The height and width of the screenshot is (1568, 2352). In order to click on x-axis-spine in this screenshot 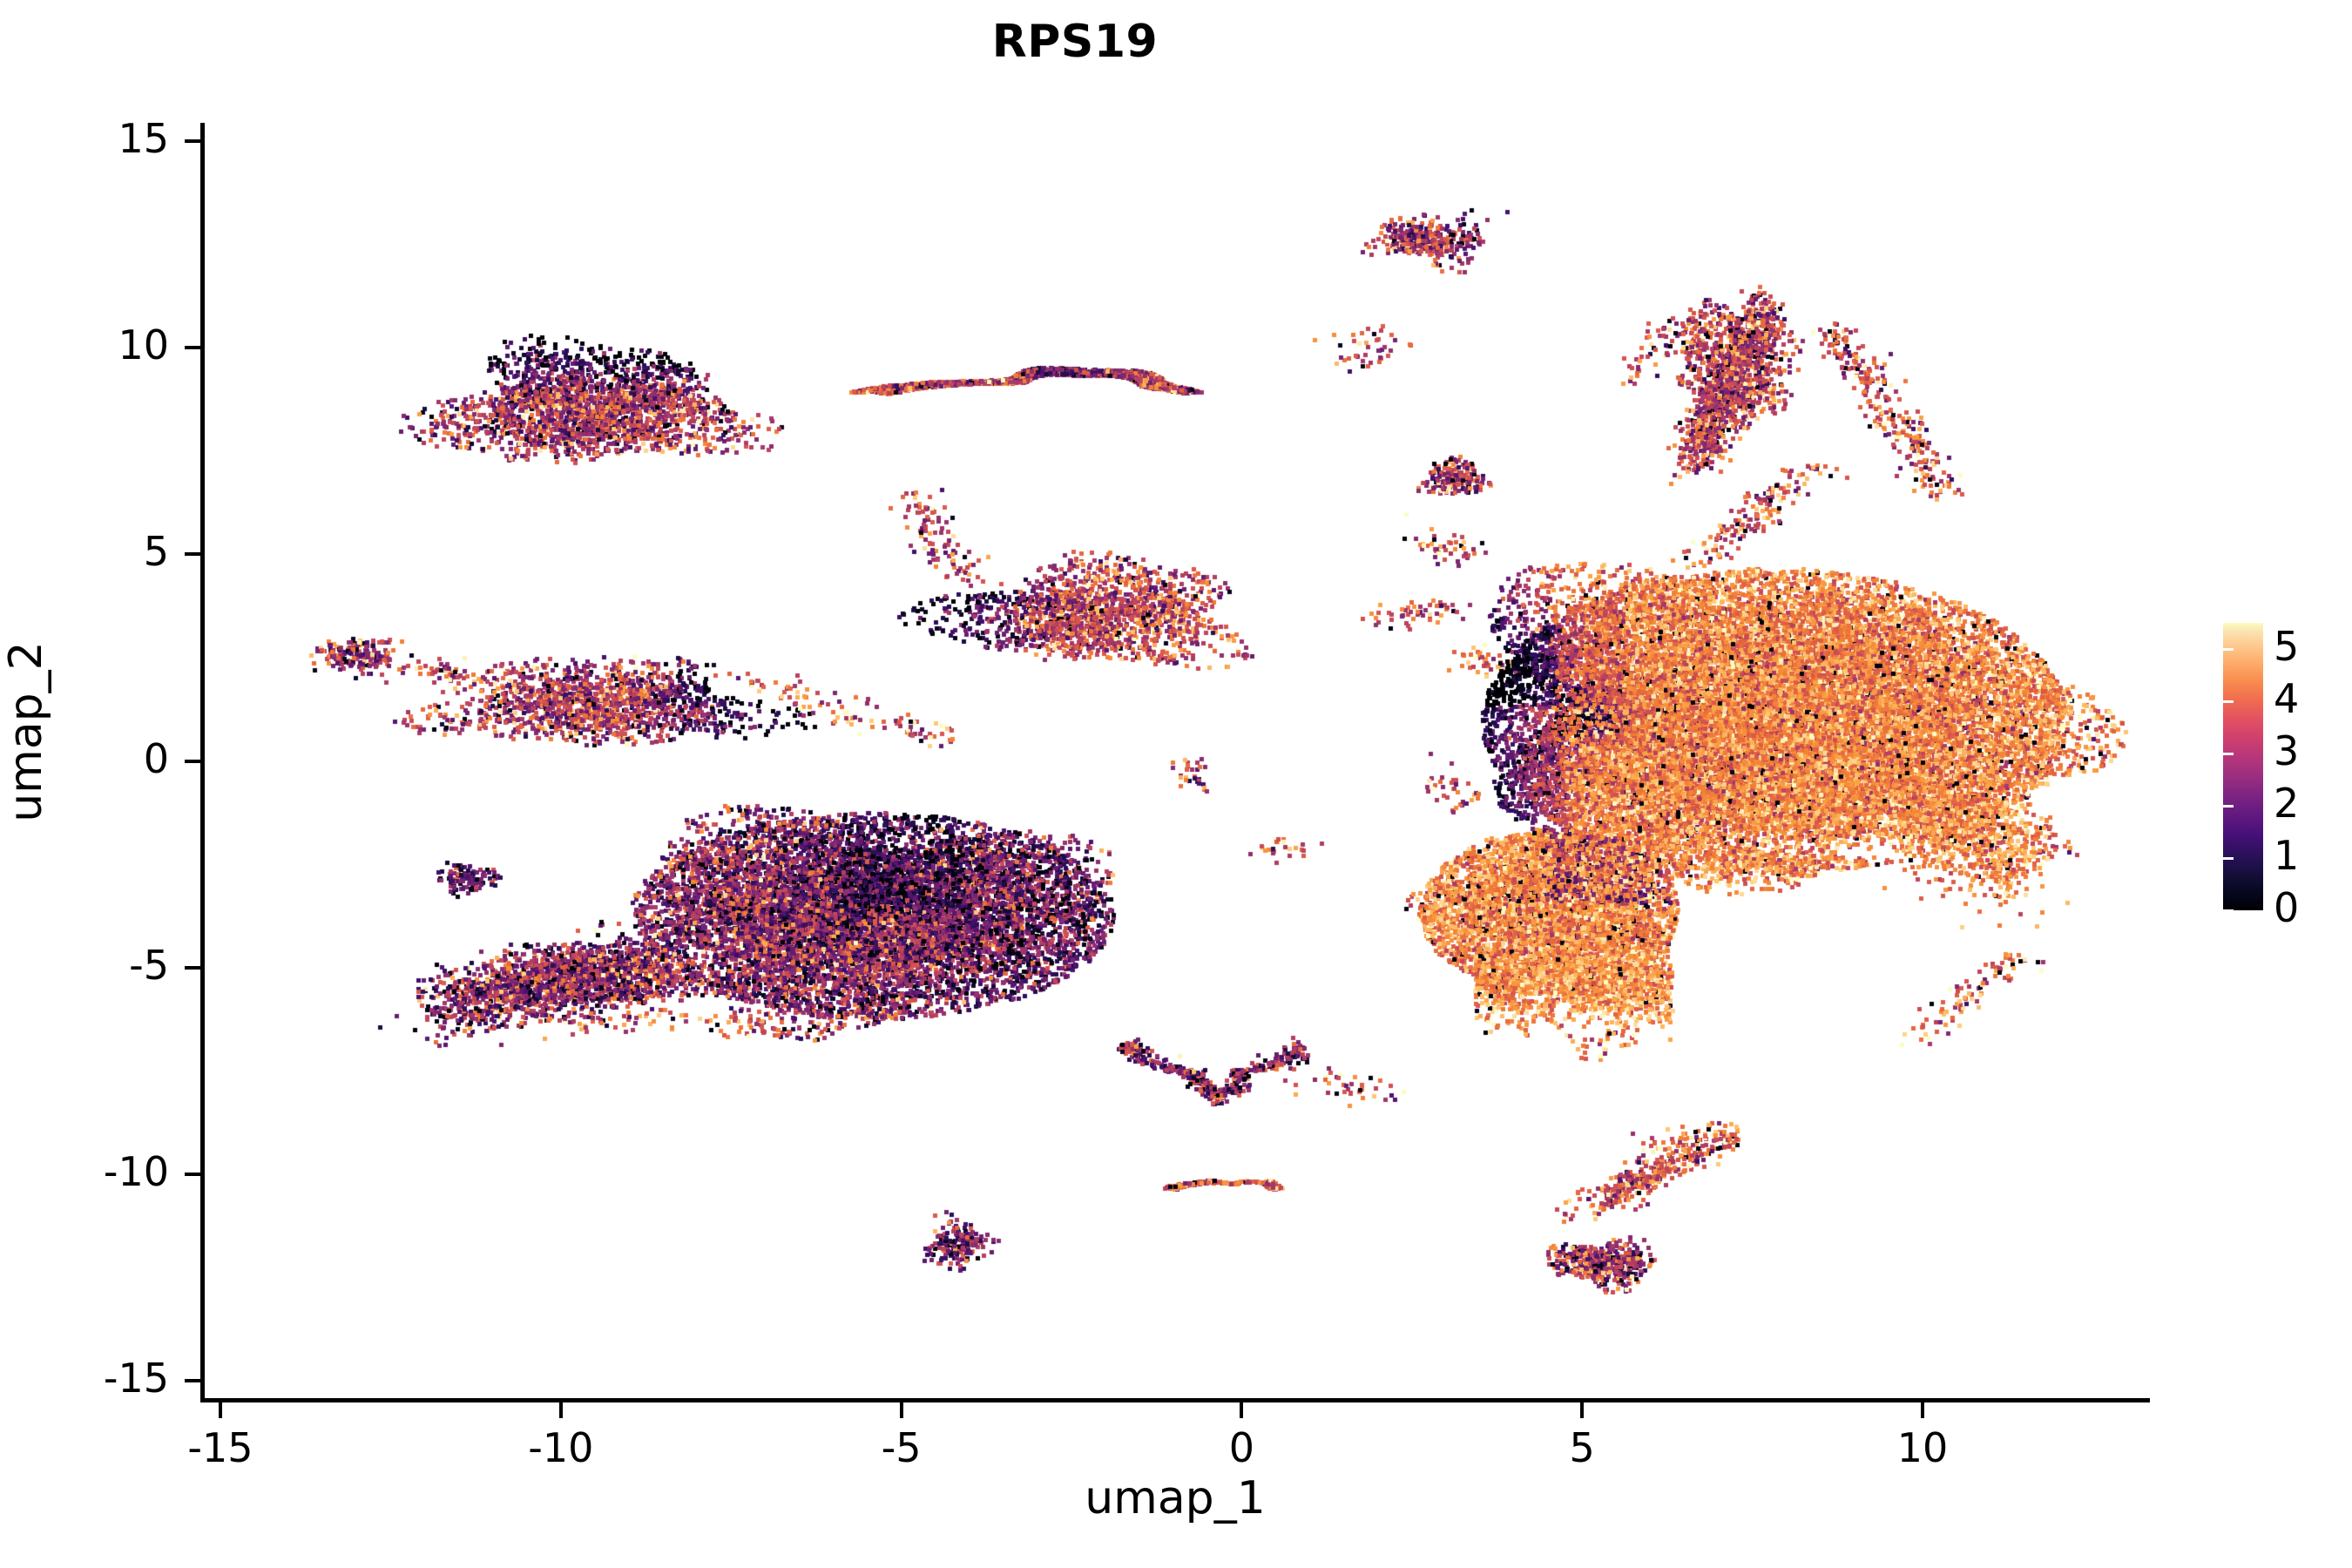, I will do `click(1175, 1400)`.